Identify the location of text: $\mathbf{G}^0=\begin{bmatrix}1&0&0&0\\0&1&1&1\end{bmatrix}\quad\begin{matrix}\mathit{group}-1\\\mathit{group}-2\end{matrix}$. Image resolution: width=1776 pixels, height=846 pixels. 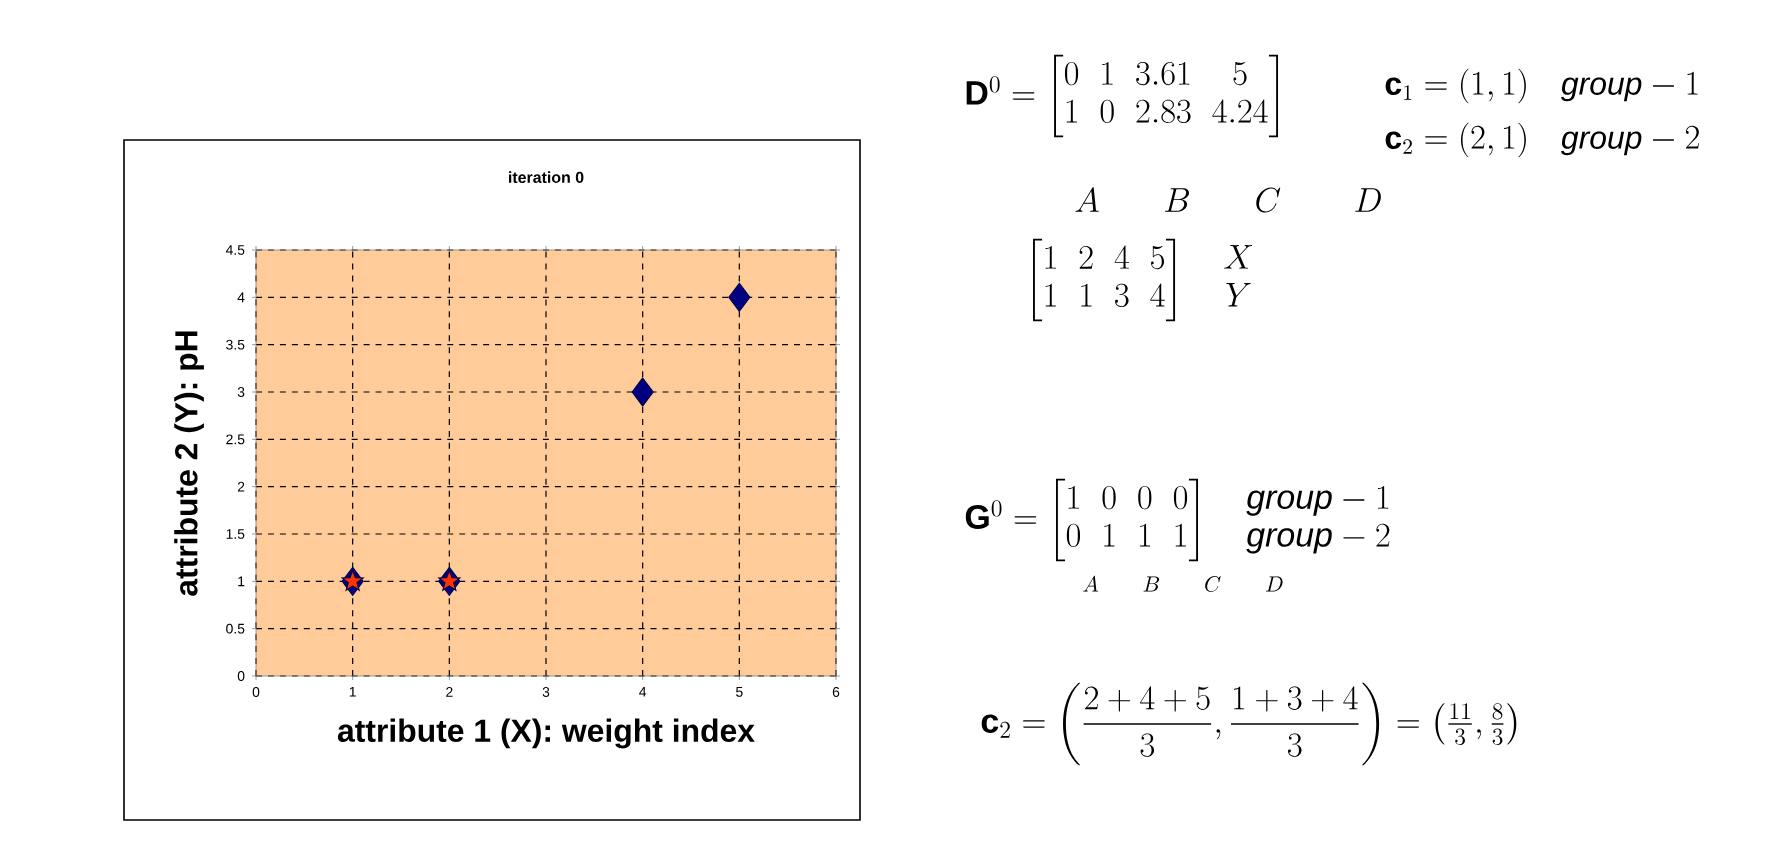
(1177, 520).